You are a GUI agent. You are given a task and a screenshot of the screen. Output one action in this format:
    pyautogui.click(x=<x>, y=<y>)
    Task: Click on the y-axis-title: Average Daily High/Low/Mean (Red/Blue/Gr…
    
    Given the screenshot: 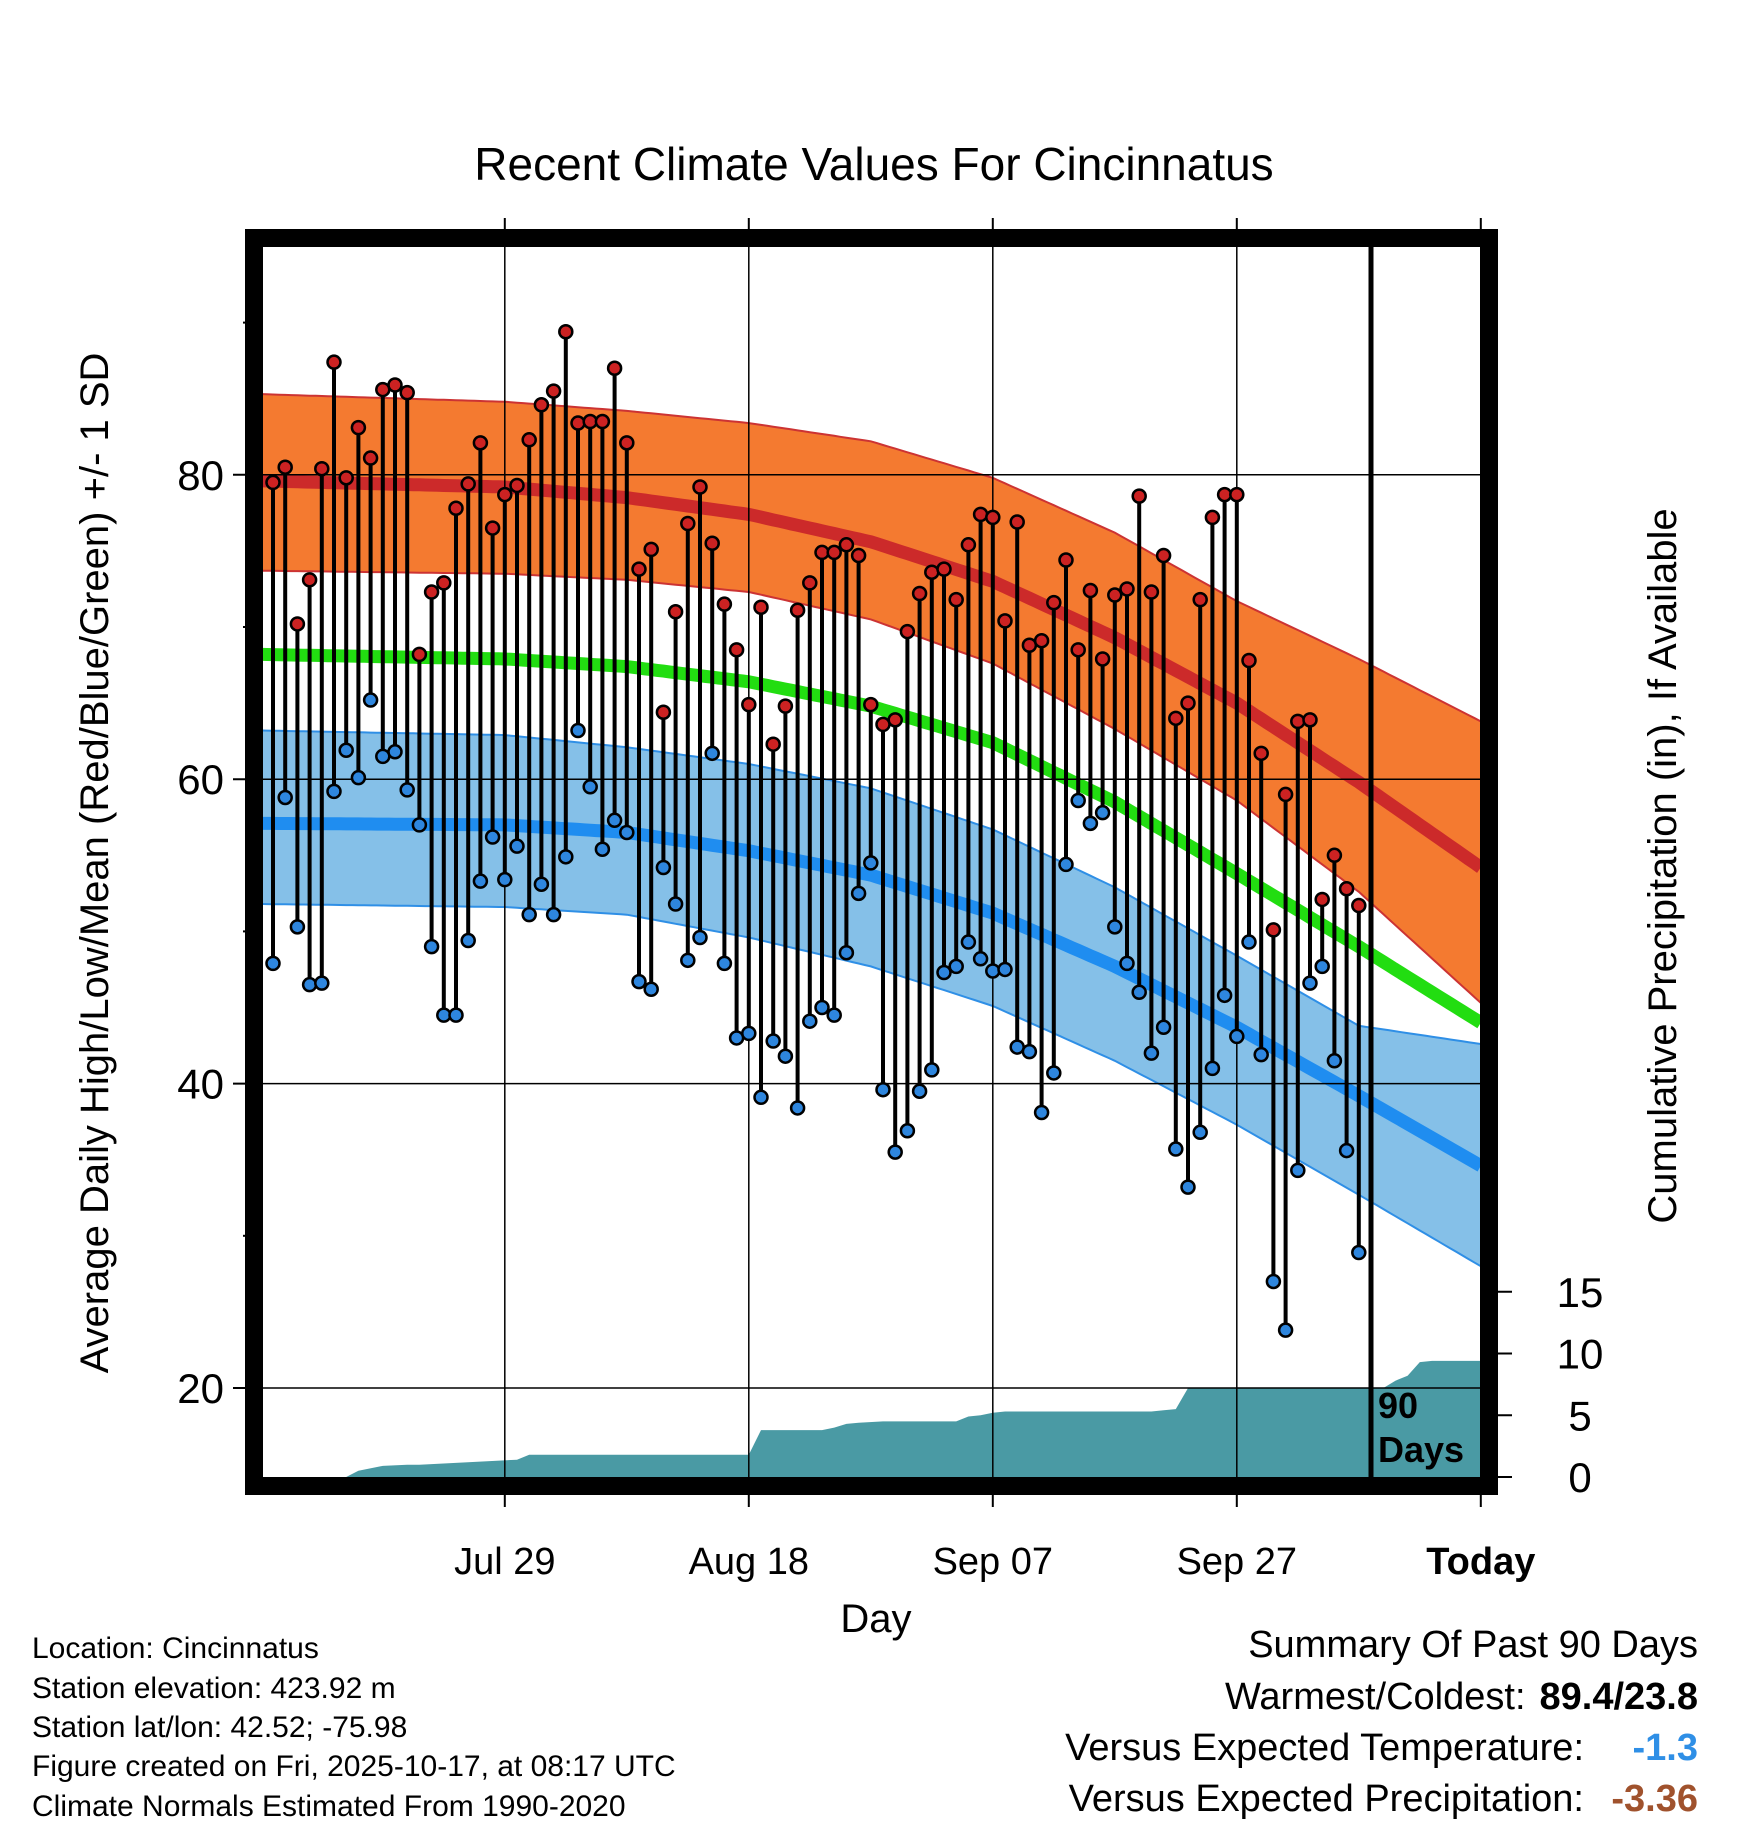 What is the action you would take?
    pyautogui.click(x=95, y=863)
    